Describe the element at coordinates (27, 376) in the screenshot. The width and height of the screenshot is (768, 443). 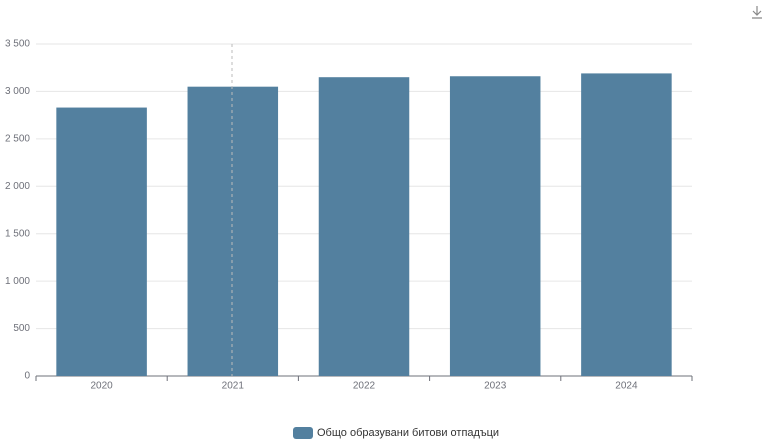
I see `y-tick-label: 0` at that location.